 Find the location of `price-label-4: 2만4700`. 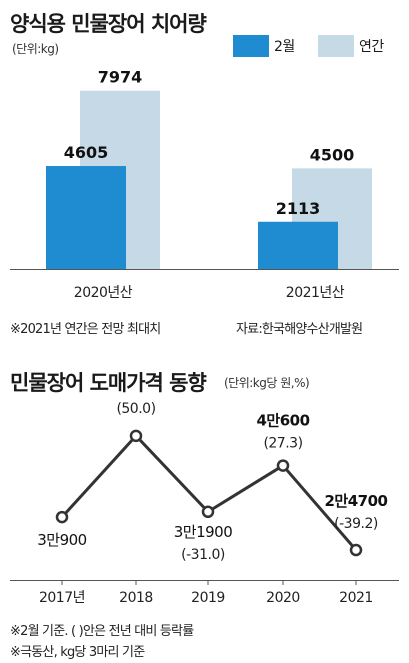

price-label-4: 2만4700 is located at coordinates (356, 501).